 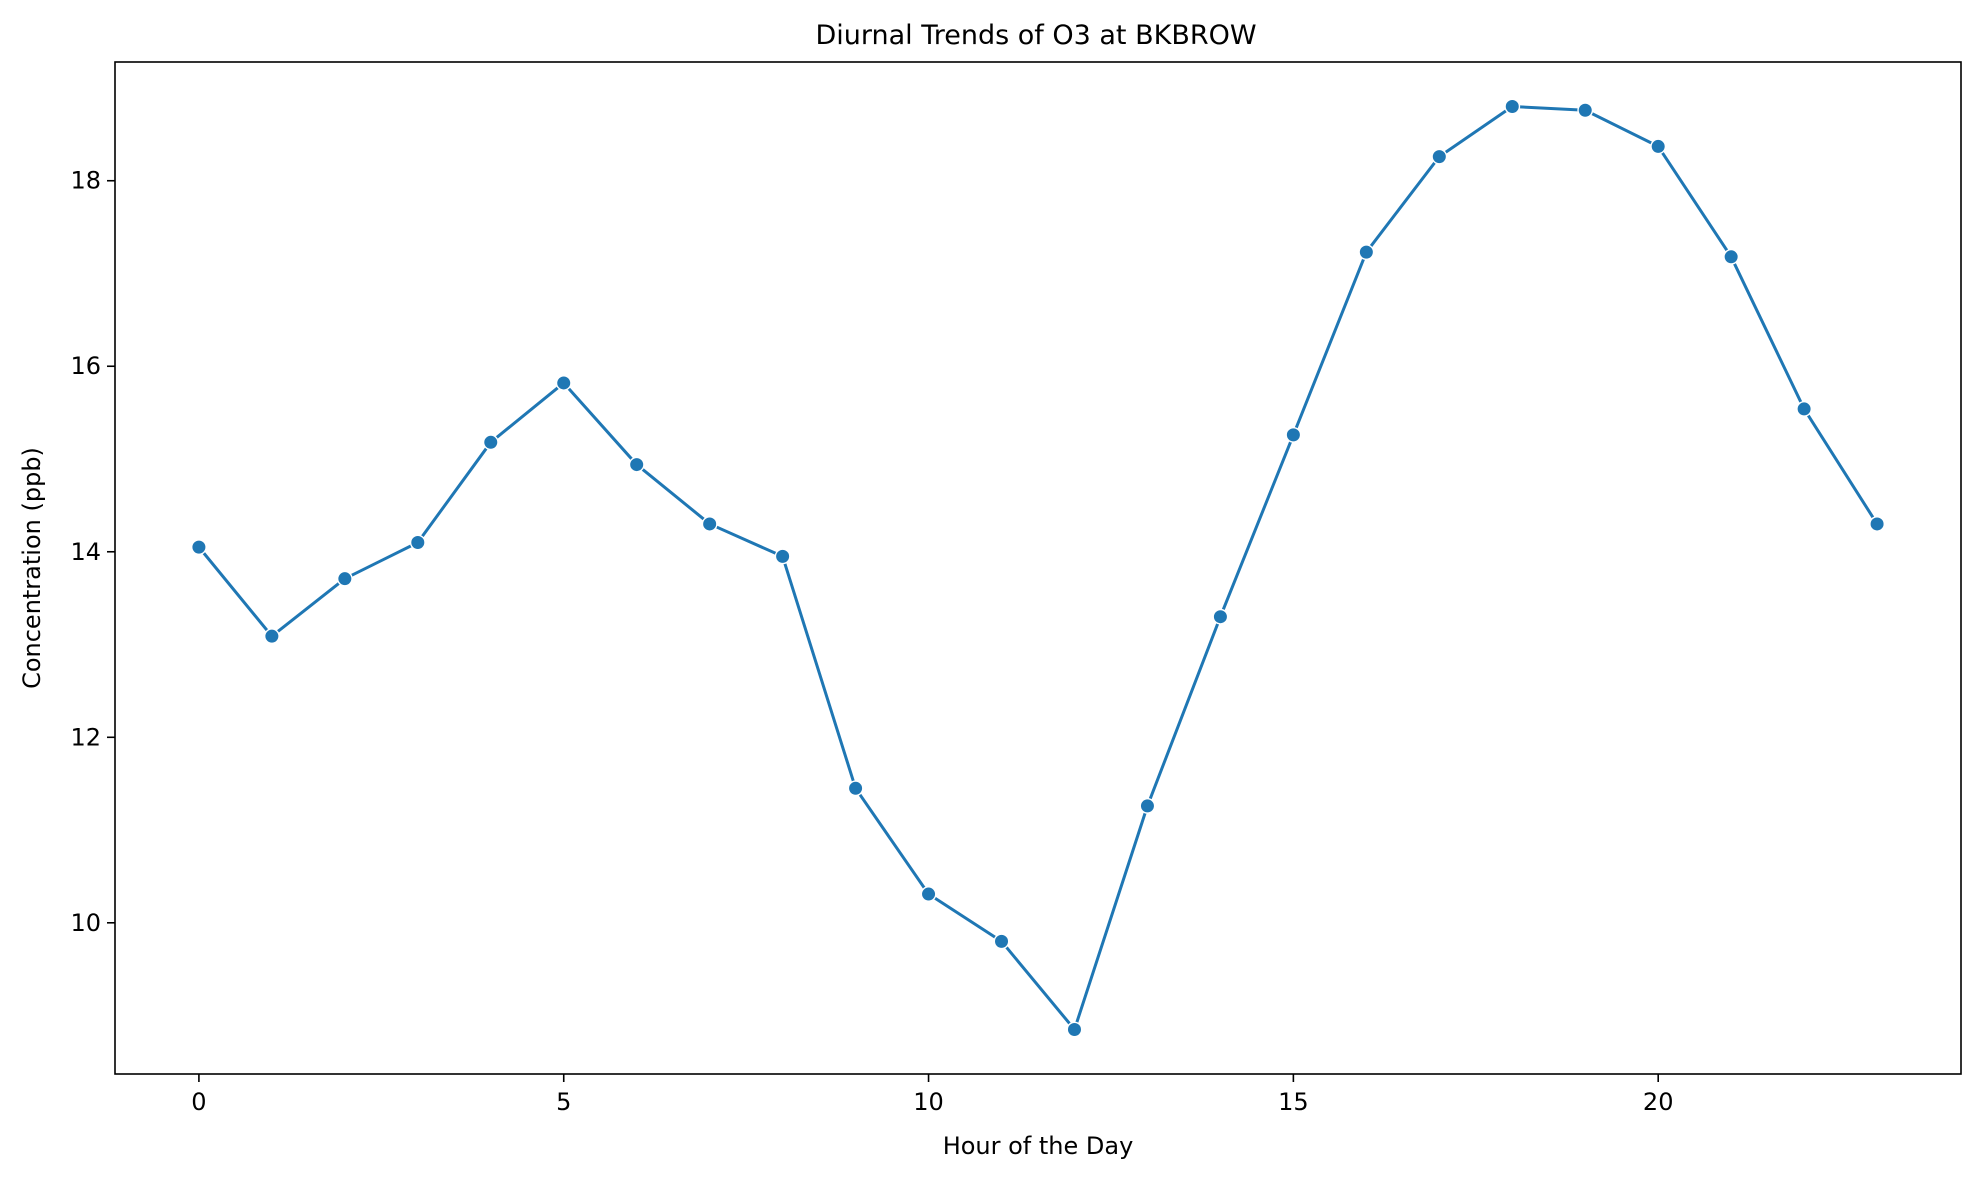 What do you see at coordinates (85, 737) in the screenshot?
I see `y-tick-label: 12` at bounding box center [85, 737].